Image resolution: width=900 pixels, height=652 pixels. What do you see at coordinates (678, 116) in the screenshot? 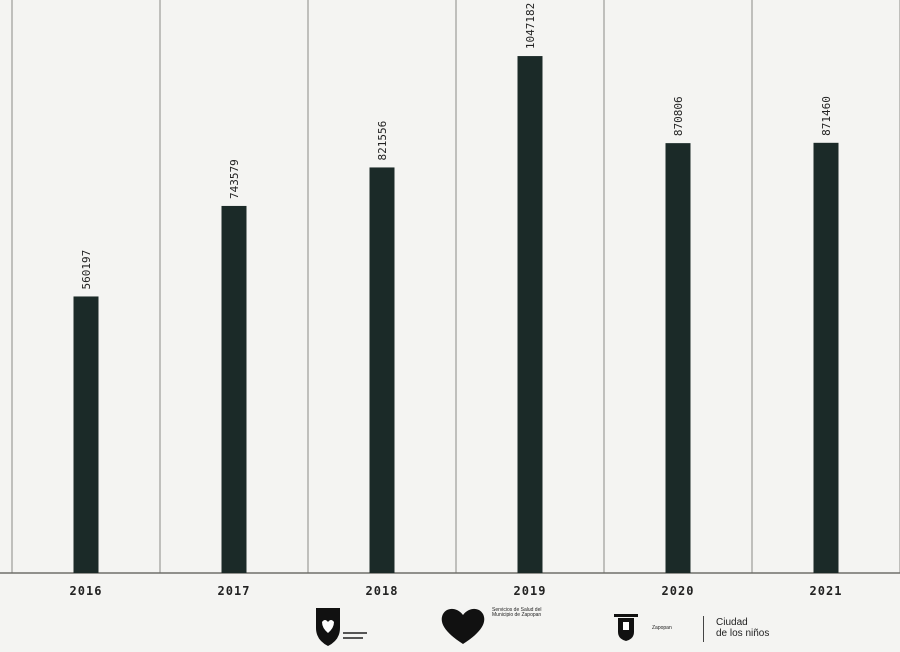
I see `data-label-2020: 870806` at bounding box center [678, 116].